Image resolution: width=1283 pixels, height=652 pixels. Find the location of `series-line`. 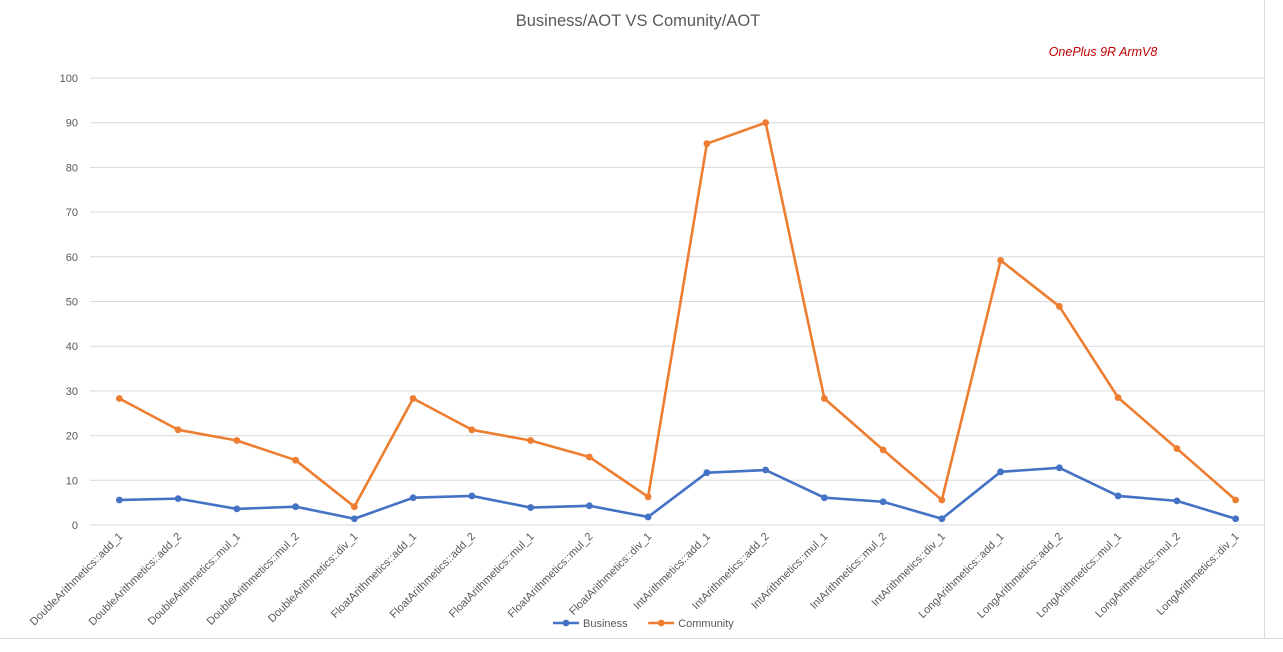

series-line is located at coordinates (678, 493).